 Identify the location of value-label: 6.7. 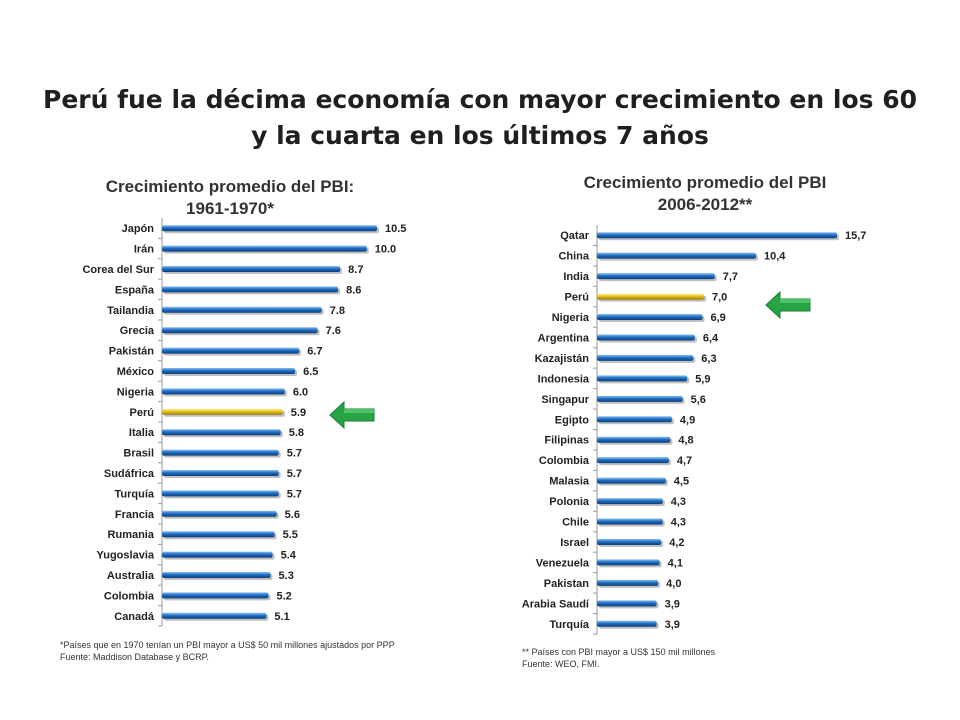
(314, 352).